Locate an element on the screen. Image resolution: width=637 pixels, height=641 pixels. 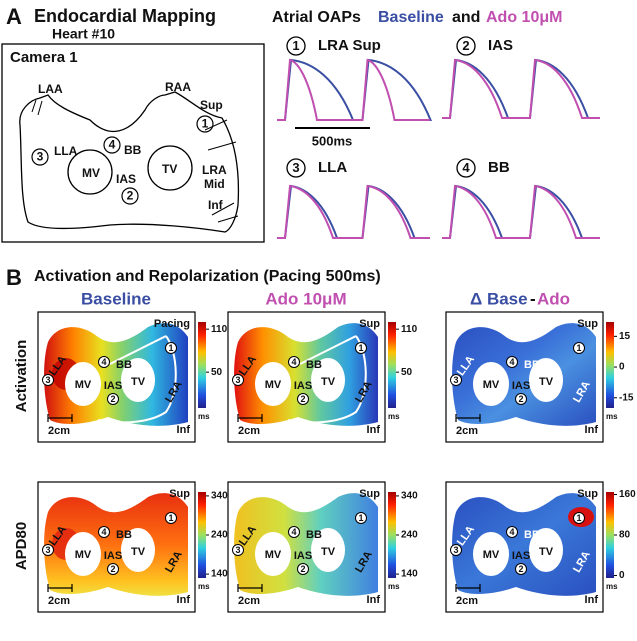
colorbar-tick-label: 50 is located at coordinates (407, 372).